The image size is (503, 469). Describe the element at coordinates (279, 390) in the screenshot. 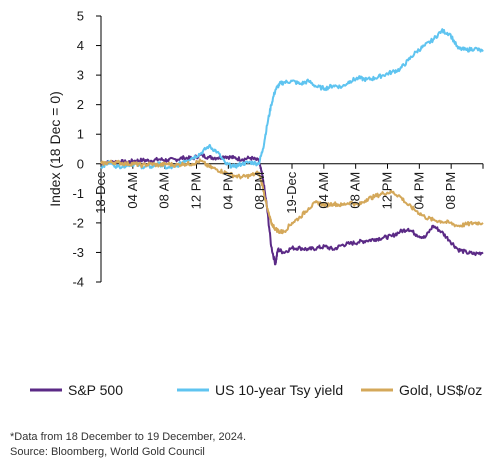

I see `legend-label-us-10-year-tsy-yield: US 10-year Tsy yield` at that location.